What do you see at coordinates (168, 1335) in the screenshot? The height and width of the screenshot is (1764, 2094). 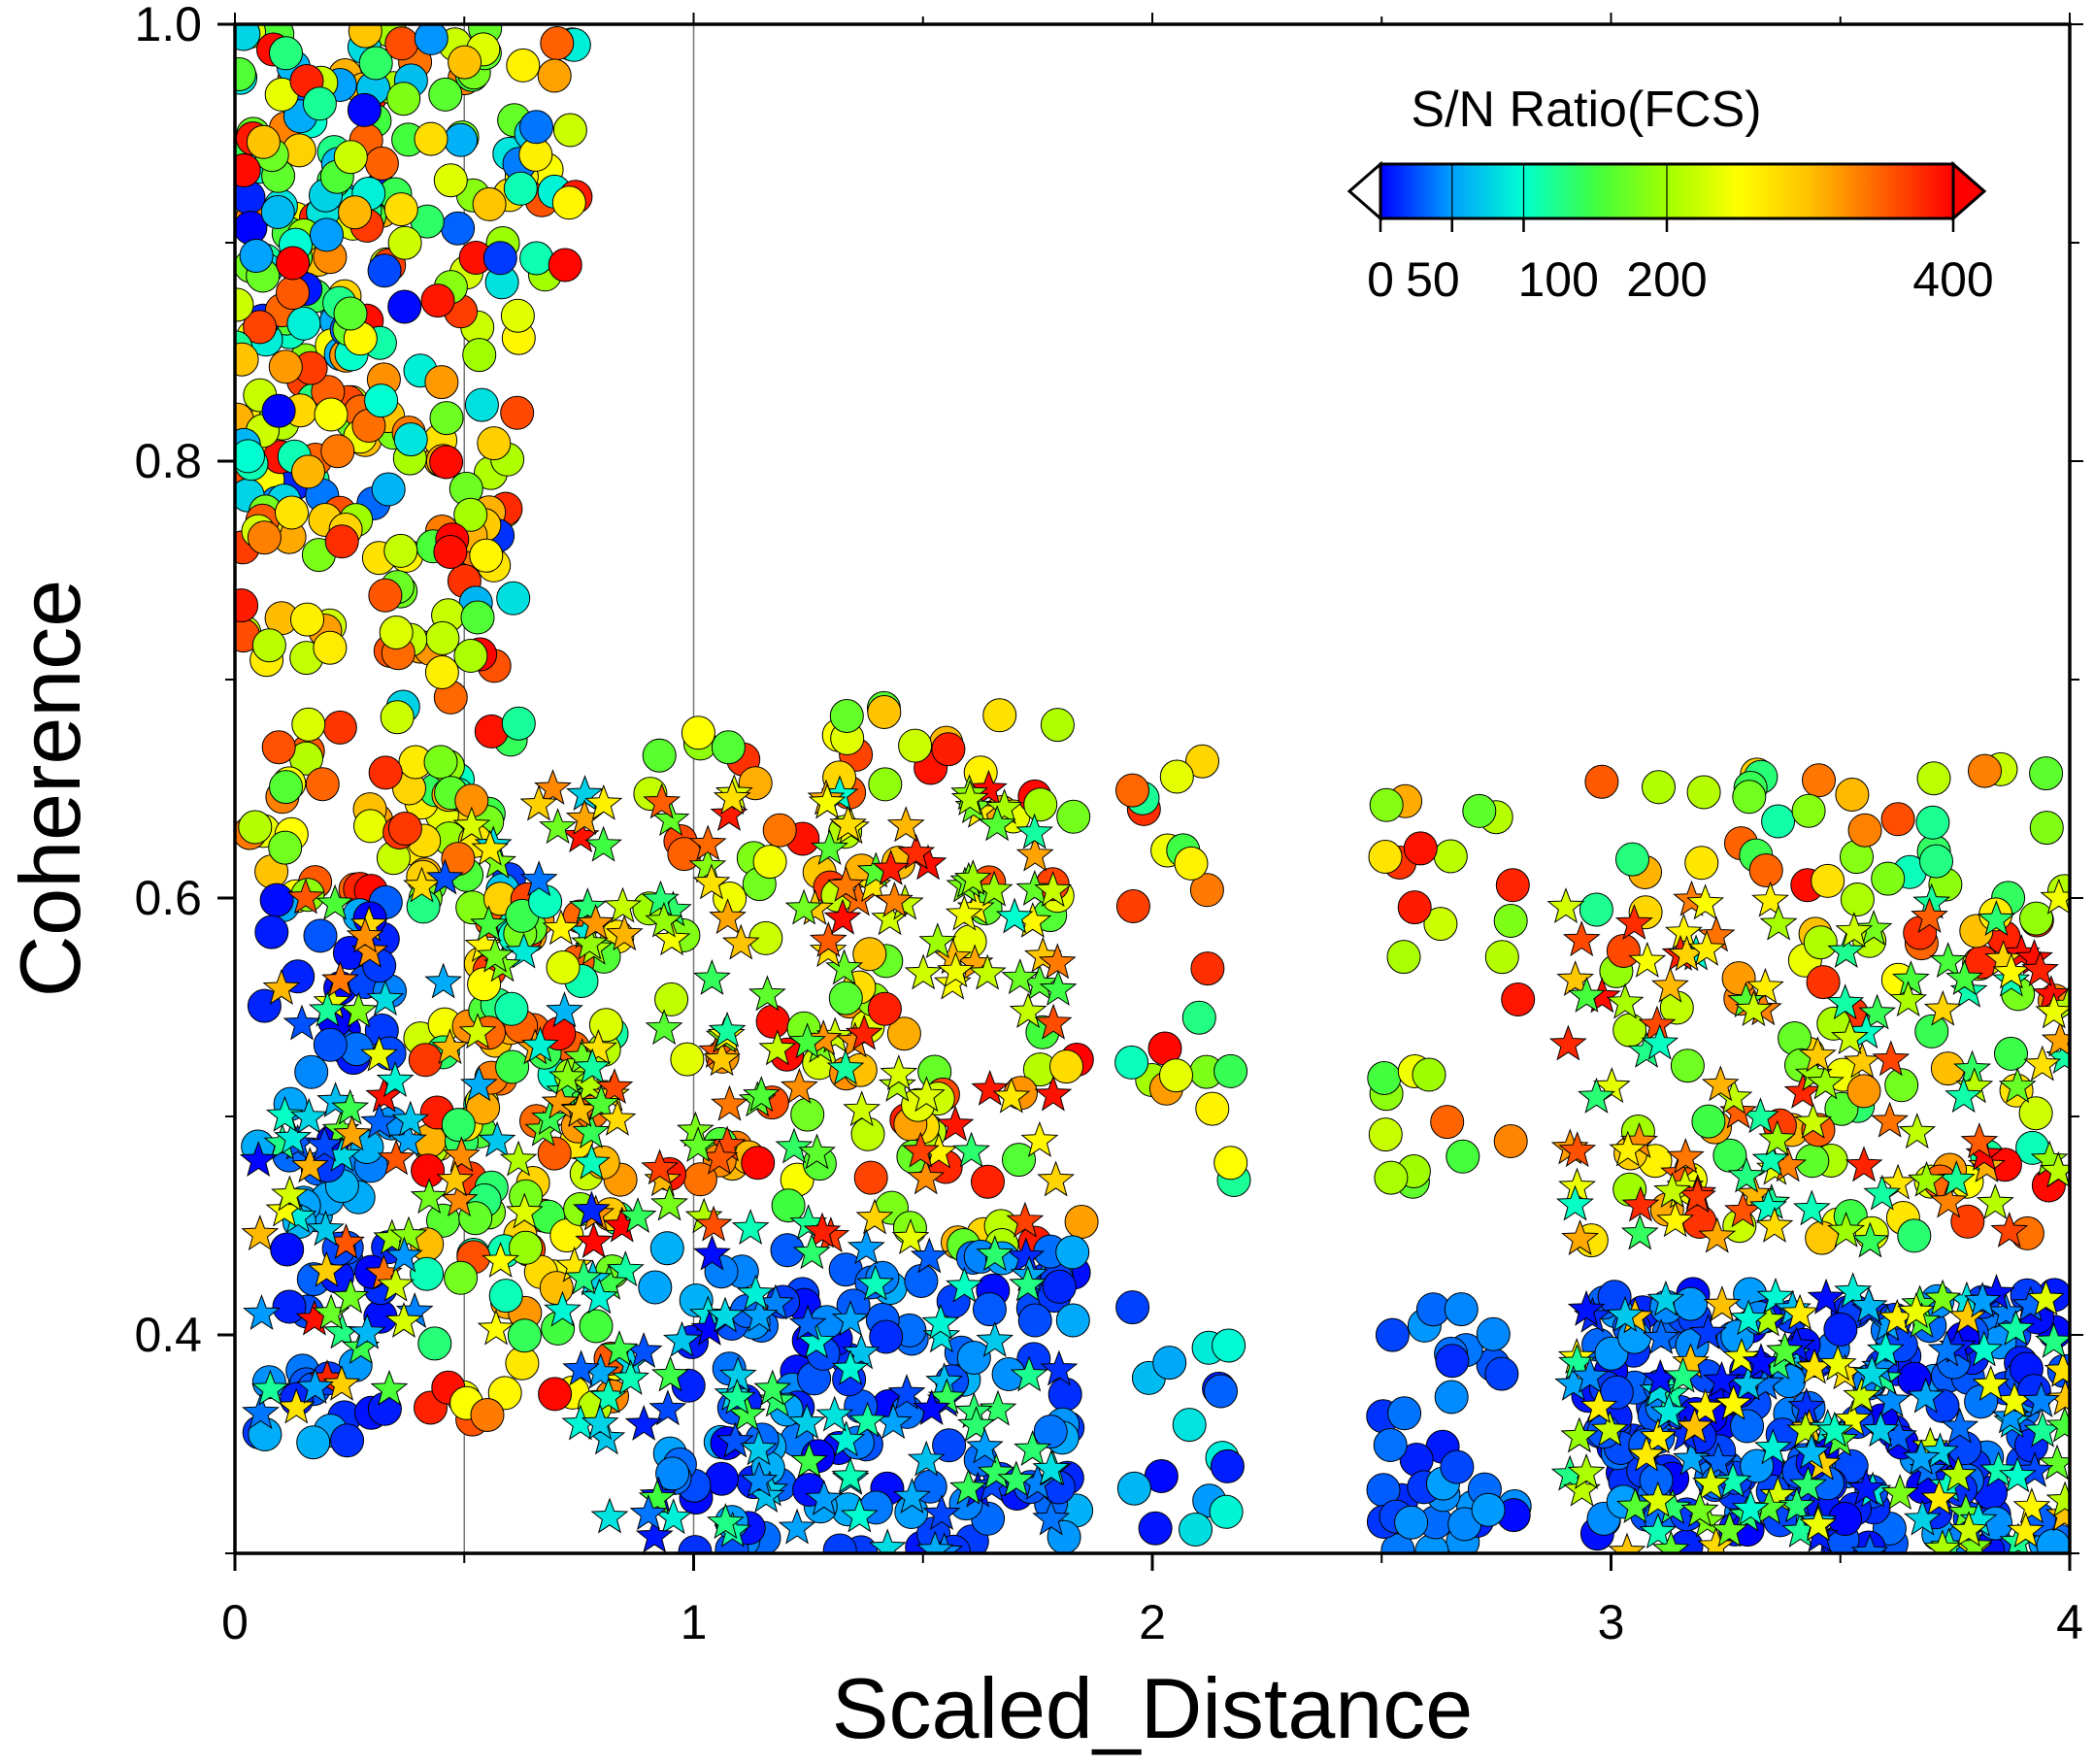 I see `y-tick-label: 0.4` at bounding box center [168, 1335].